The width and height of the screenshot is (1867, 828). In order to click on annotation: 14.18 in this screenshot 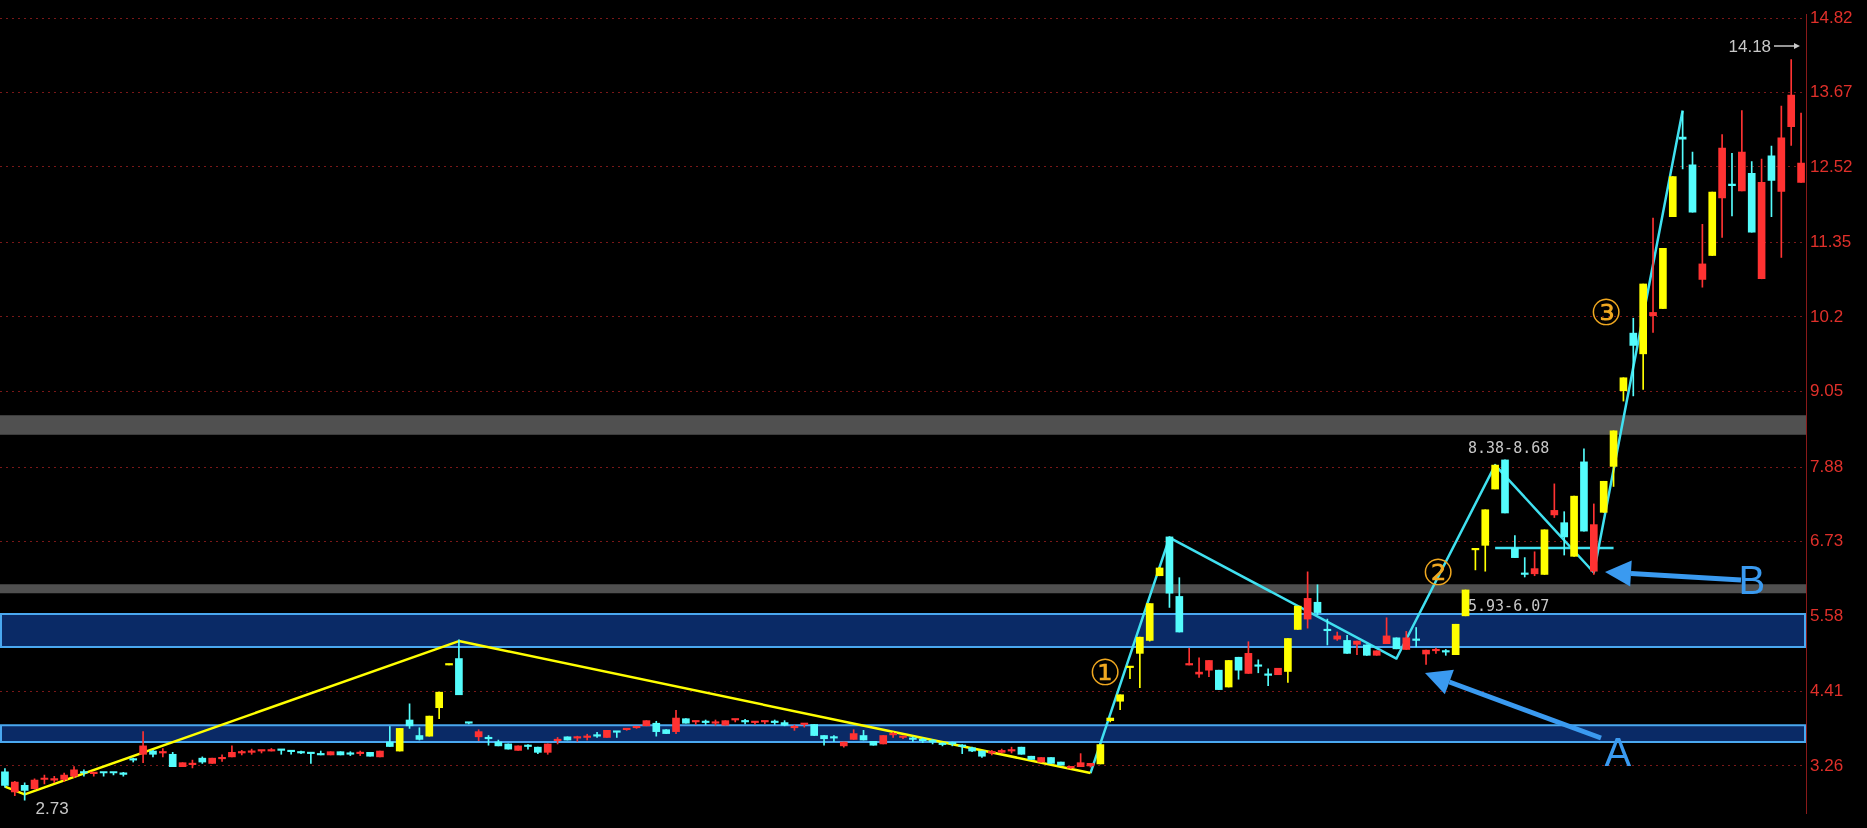, I will do `click(1750, 46)`.